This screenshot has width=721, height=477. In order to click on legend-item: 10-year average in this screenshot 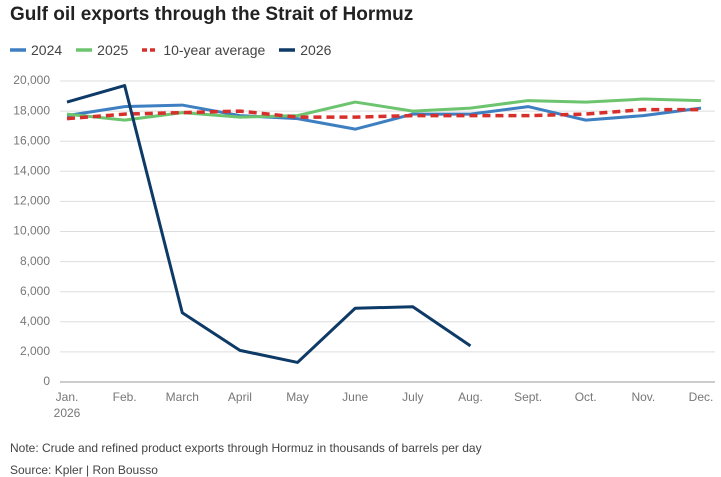, I will do `click(203, 50)`.